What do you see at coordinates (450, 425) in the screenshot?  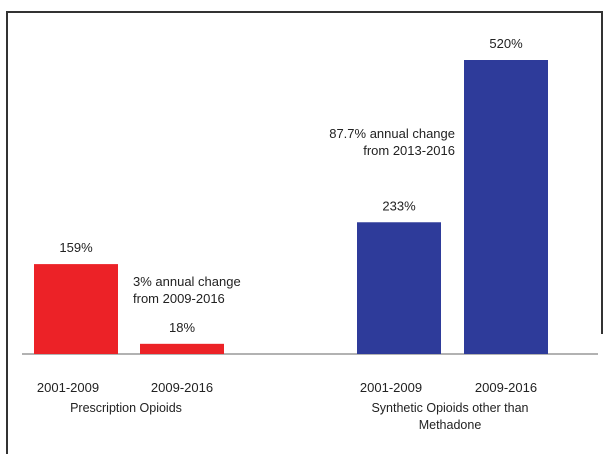 I see `group-label-1-1: Methadone` at bounding box center [450, 425].